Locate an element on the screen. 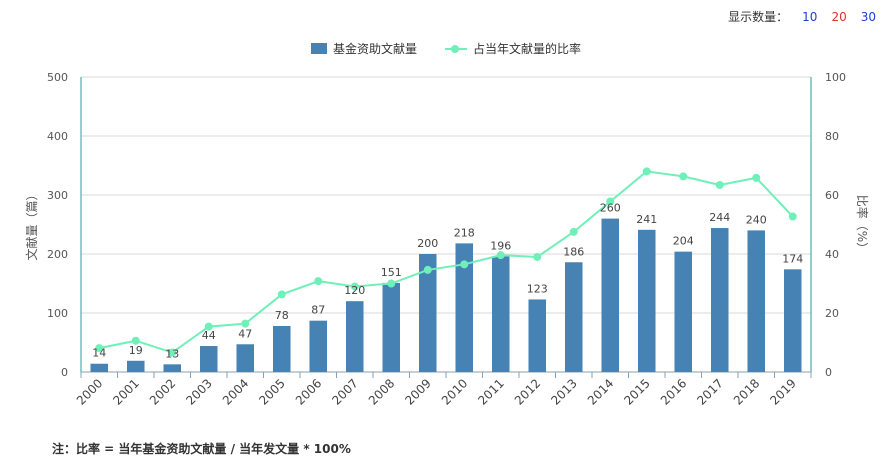  legend-label-ratio: 占当年文献量的比率 is located at coordinates (527, 49).